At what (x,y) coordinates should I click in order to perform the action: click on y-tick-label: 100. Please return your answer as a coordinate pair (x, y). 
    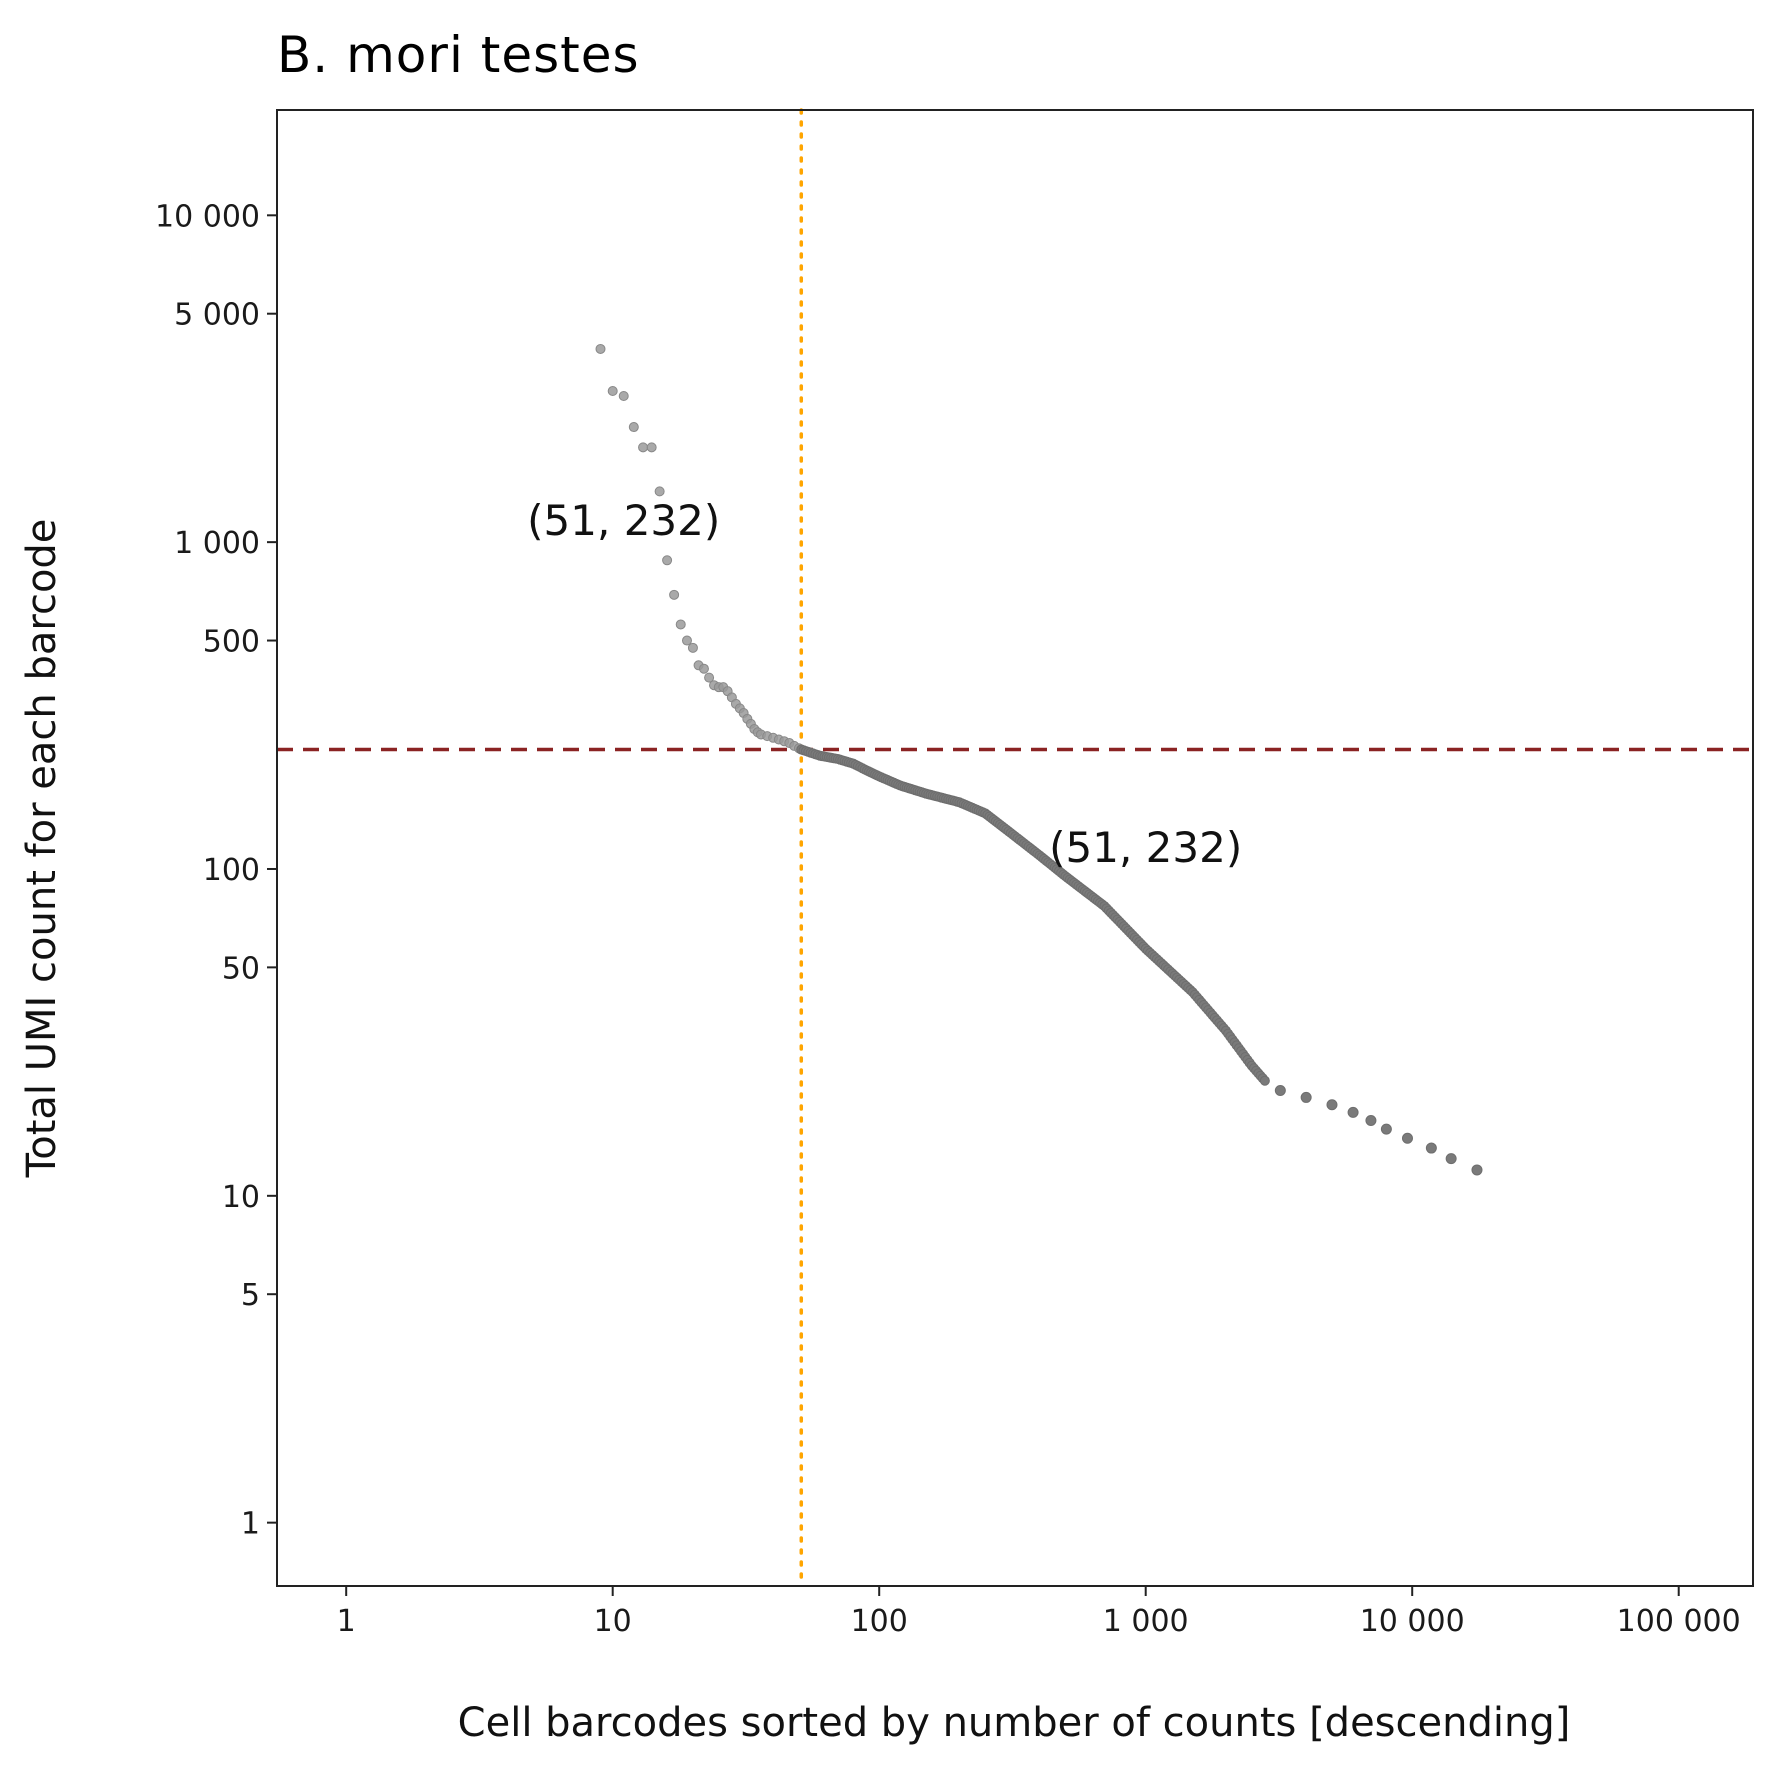
    Looking at the image, I should click on (231, 870).